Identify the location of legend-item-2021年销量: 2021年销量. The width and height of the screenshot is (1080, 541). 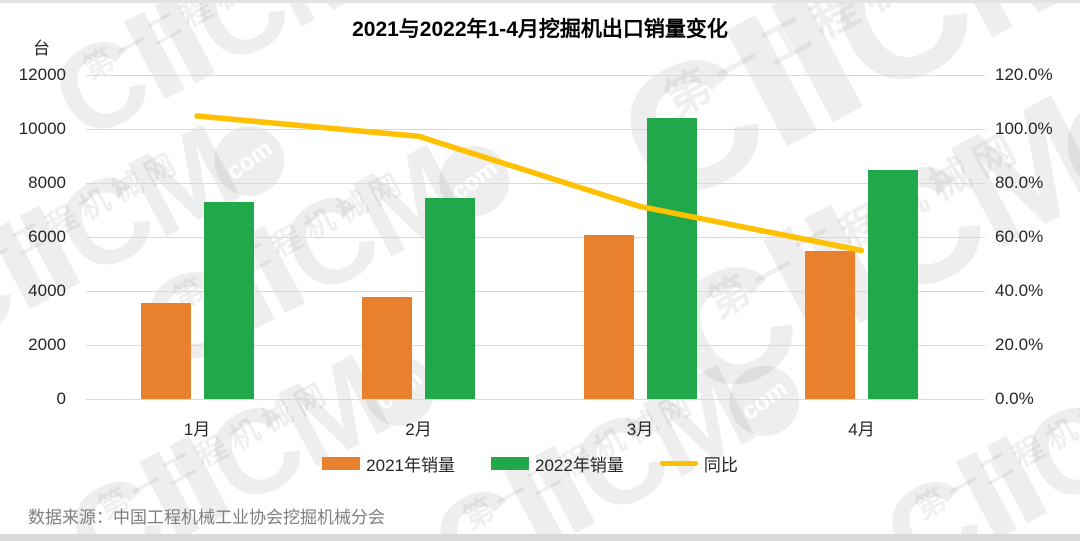
(388, 463).